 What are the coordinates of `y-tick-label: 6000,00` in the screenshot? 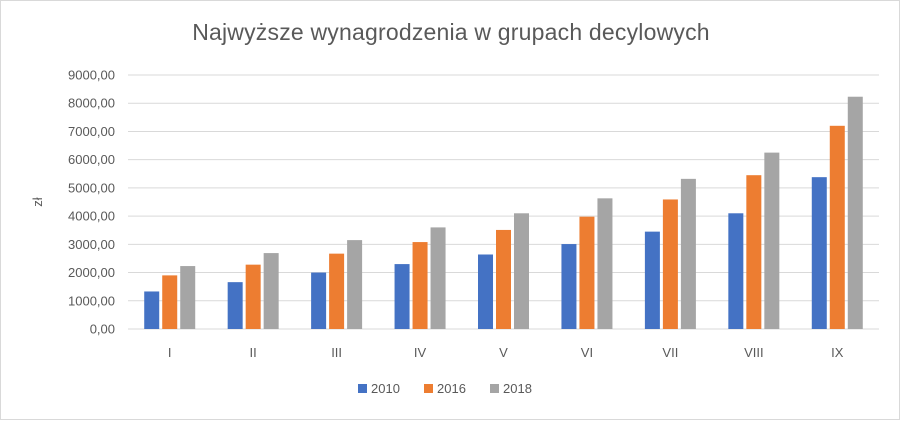 It's located at (91, 159).